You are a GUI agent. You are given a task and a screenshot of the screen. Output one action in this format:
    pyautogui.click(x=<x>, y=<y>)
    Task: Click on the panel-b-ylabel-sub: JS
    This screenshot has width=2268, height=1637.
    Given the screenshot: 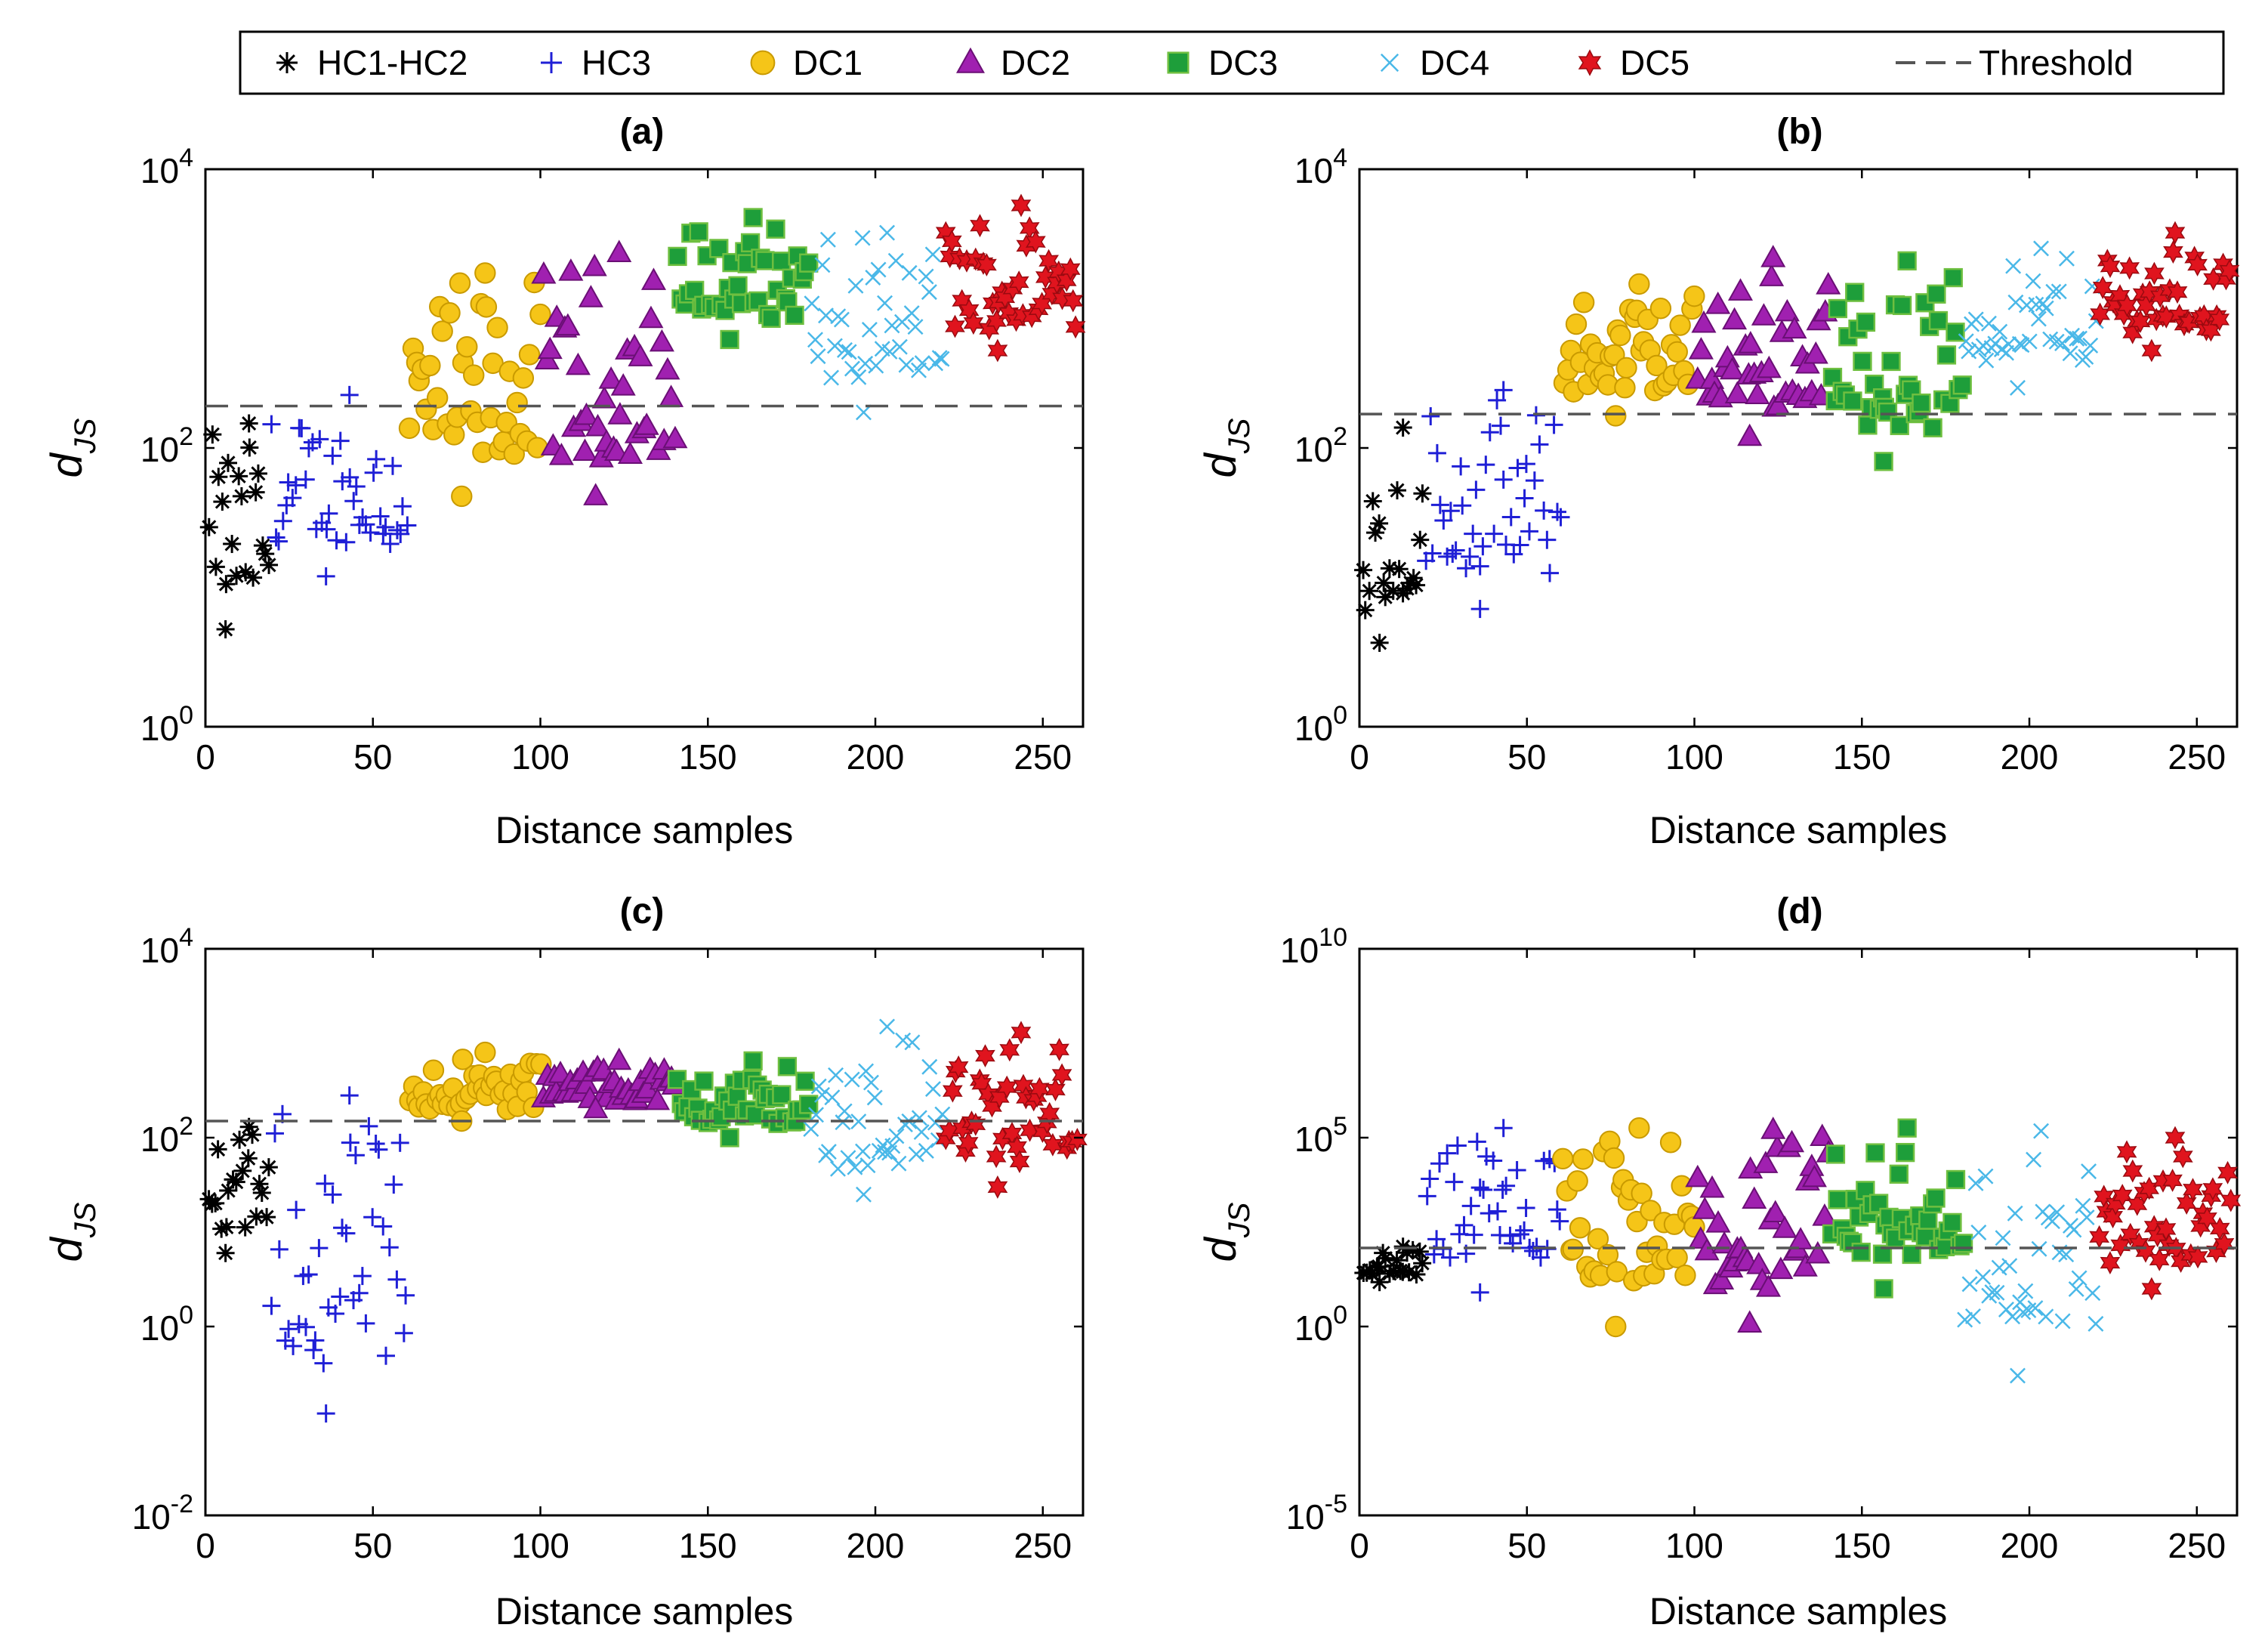 What is the action you would take?
    pyautogui.click(x=1239, y=436)
    